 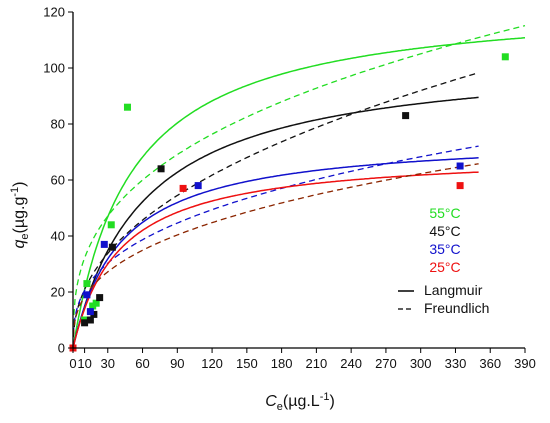 I want to click on y-tick-label: 40, so click(x=58, y=236).